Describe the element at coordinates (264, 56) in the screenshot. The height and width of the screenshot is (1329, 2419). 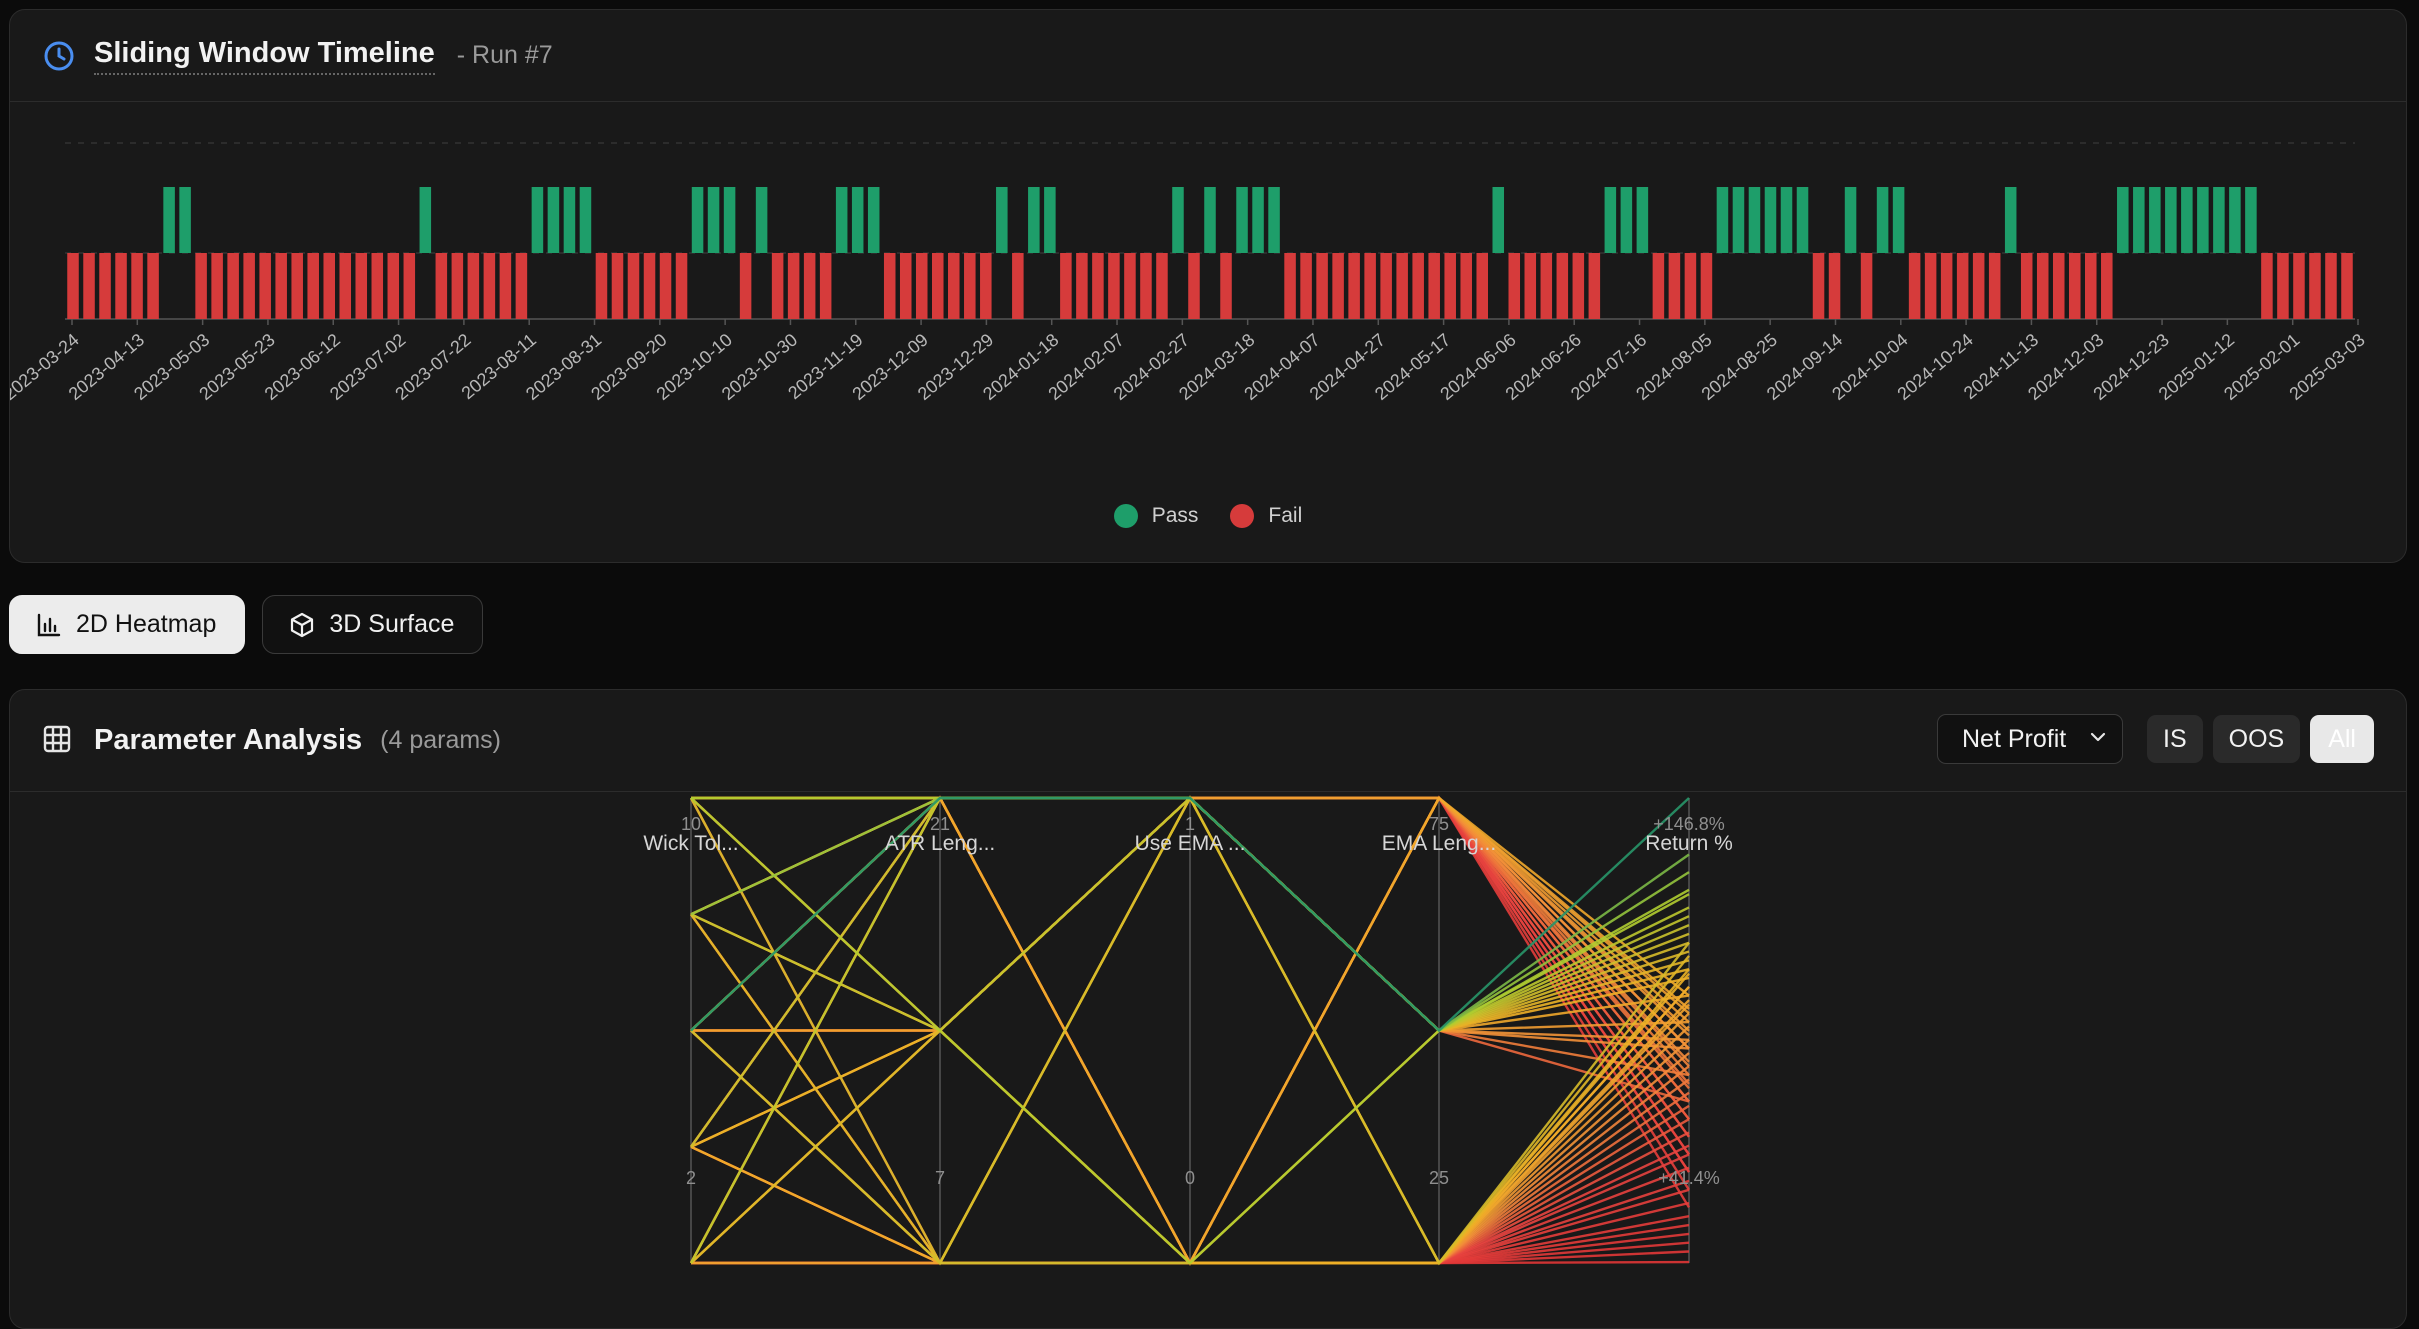
I see `timeline-title: Sliding Window Timeline` at that location.